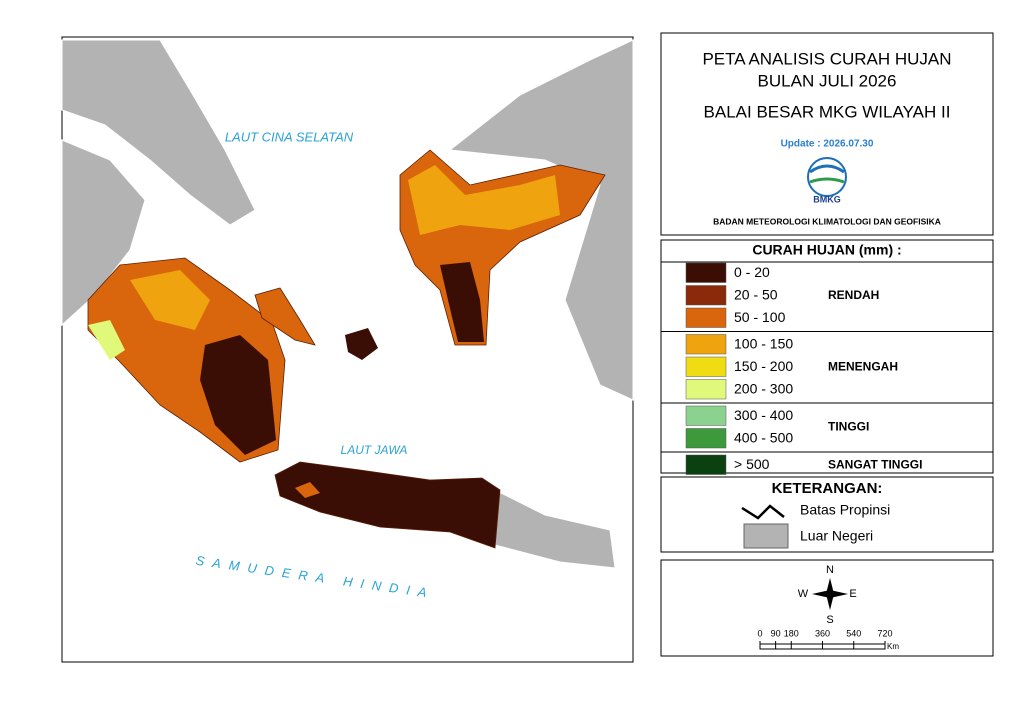  Describe the element at coordinates (763, 388) in the screenshot. I see `legend-label: 200 - 300` at that location.